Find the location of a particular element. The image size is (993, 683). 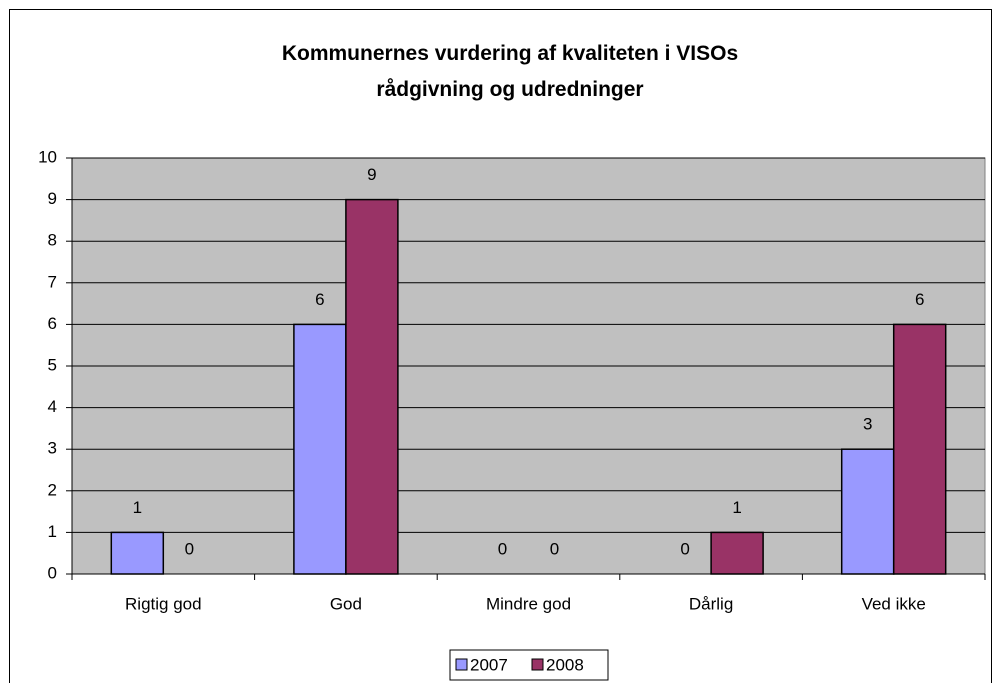

x-tick-label: Rigtig god is located at coordinates (163, 603).